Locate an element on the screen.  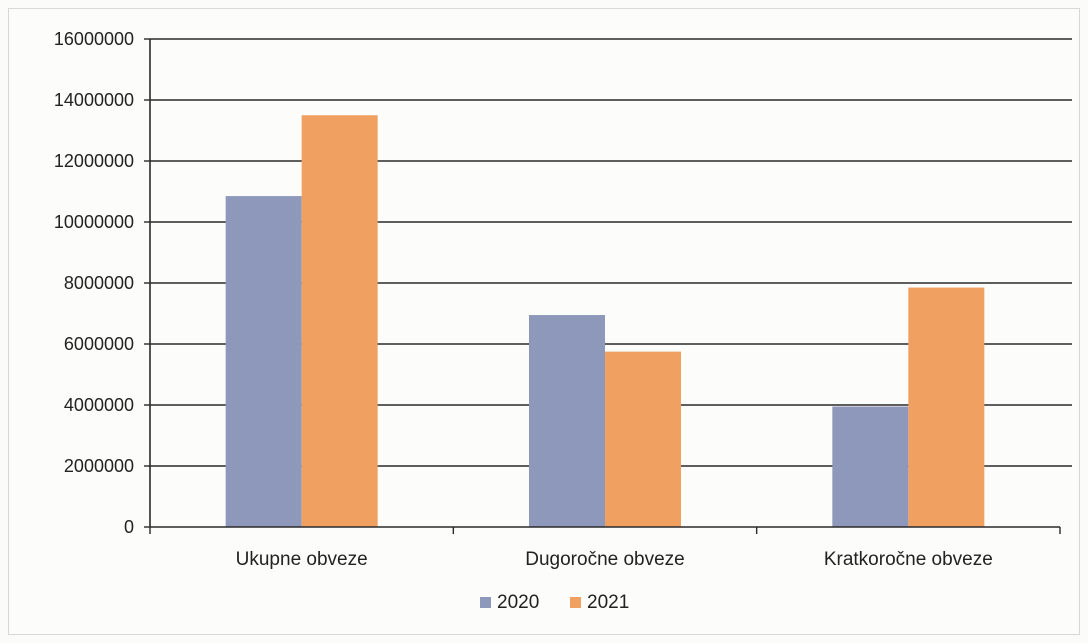
legend-label-2021: 2021 is located at coordinates (608, 602).